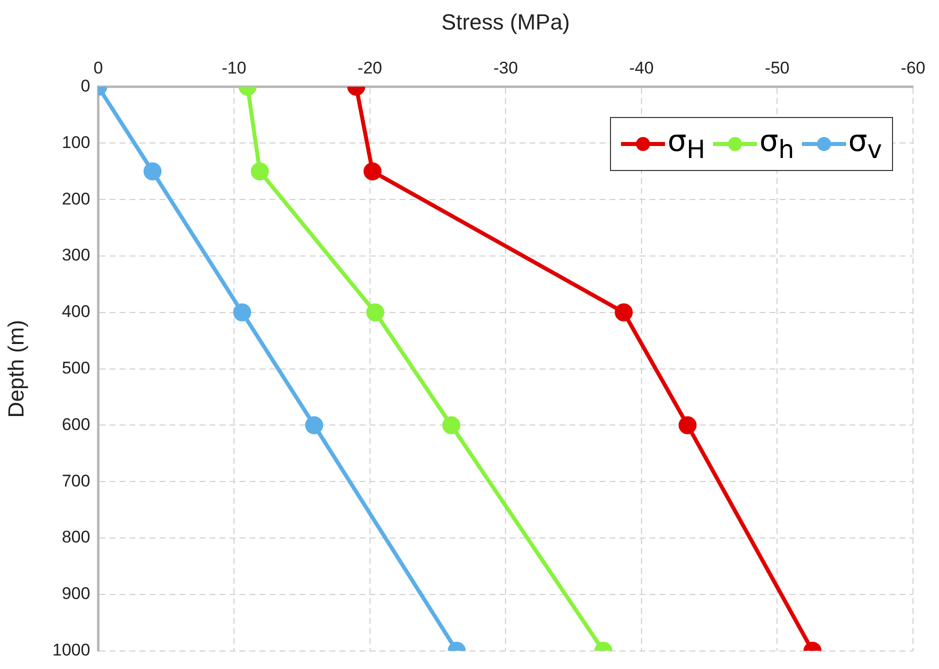  I want to click on x-tick-label: -10, so click(234, 68).